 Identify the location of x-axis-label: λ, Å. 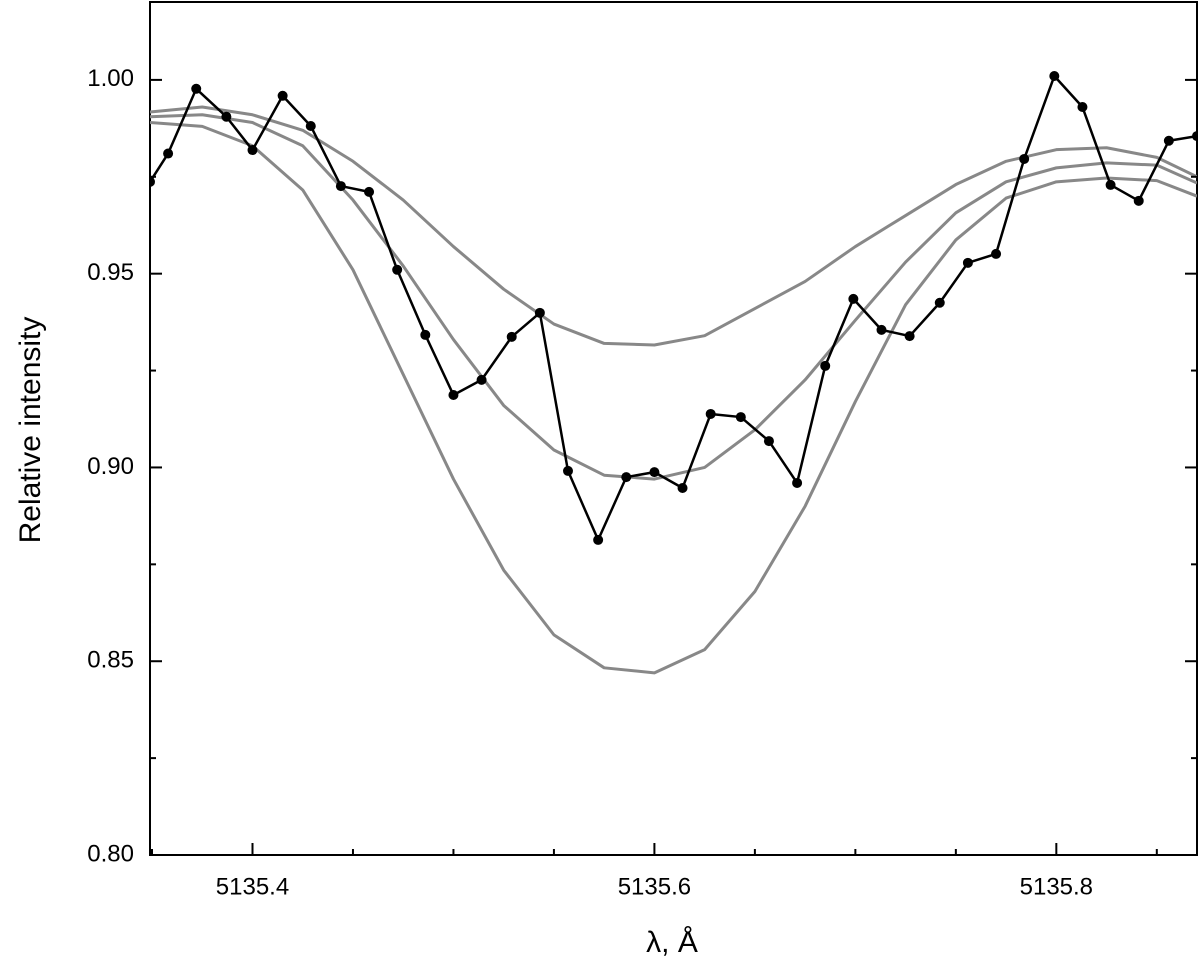
(672, 942).